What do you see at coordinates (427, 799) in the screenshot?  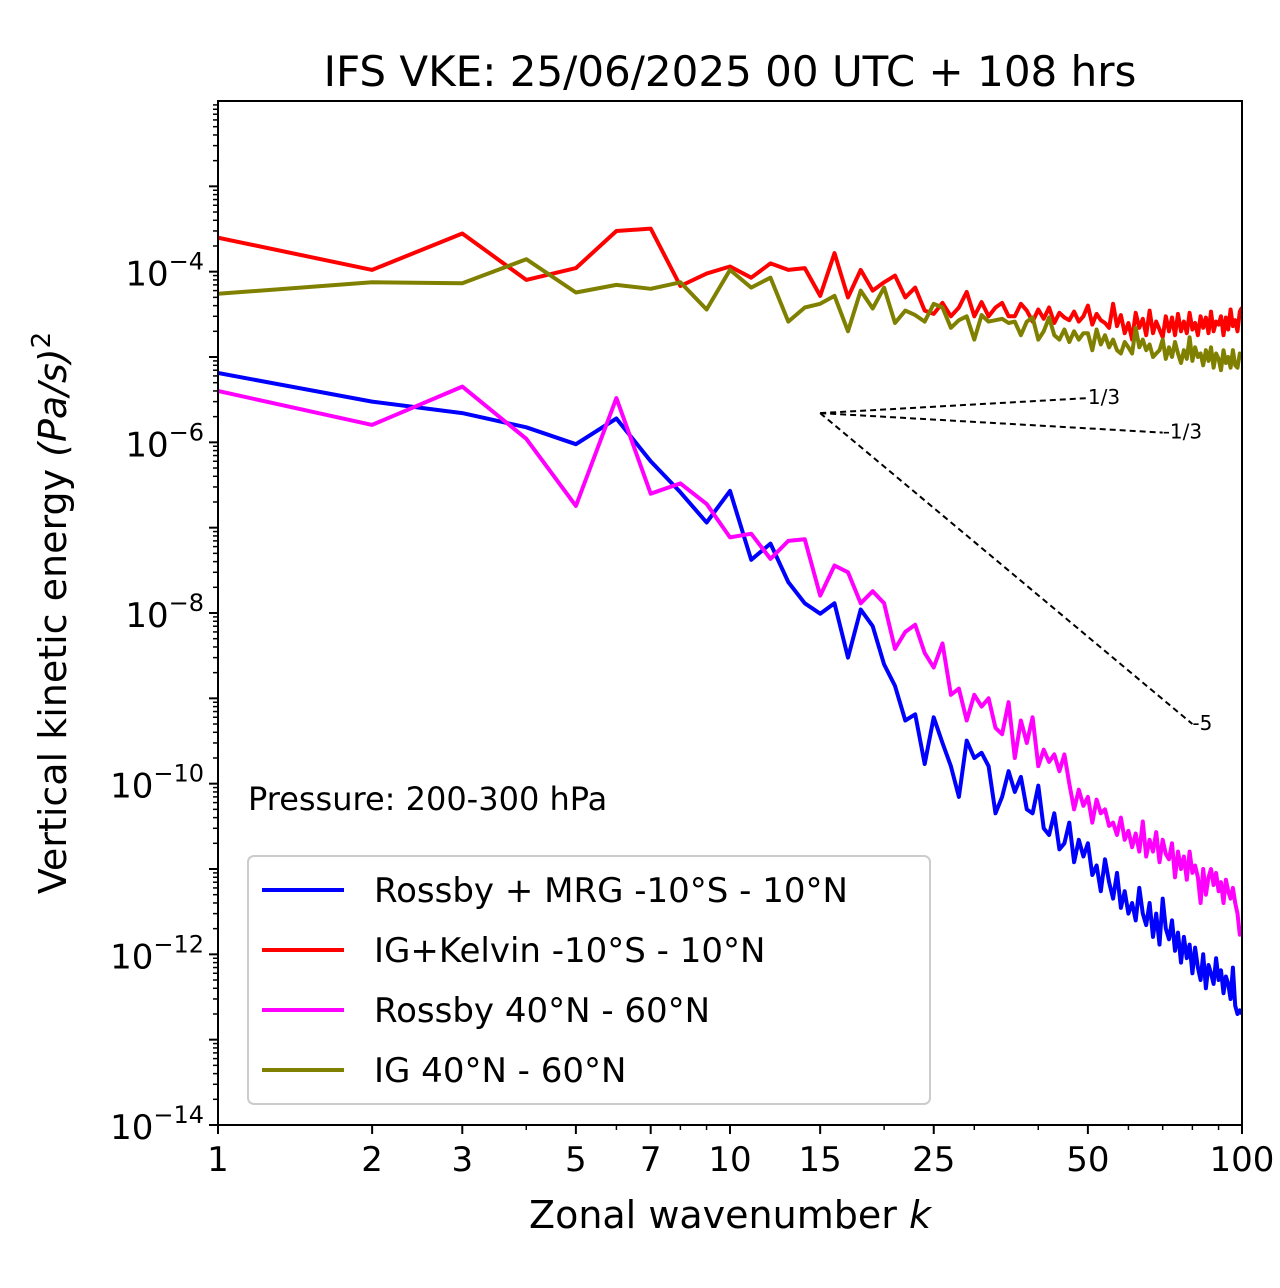 I see `pressure-annotation: Pressure: 200-300 hPa` at bounding box center [427, 799].